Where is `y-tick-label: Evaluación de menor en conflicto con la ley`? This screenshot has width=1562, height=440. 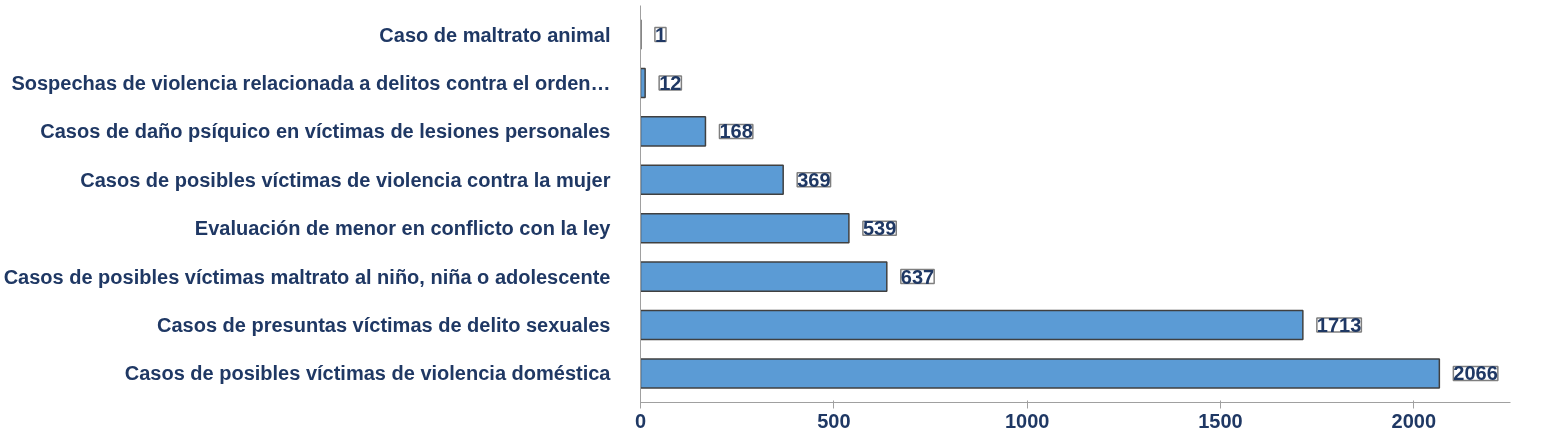
y-tick-label: Evaluación de menor en conflicto con la ley is located at coordinates (403, 228).